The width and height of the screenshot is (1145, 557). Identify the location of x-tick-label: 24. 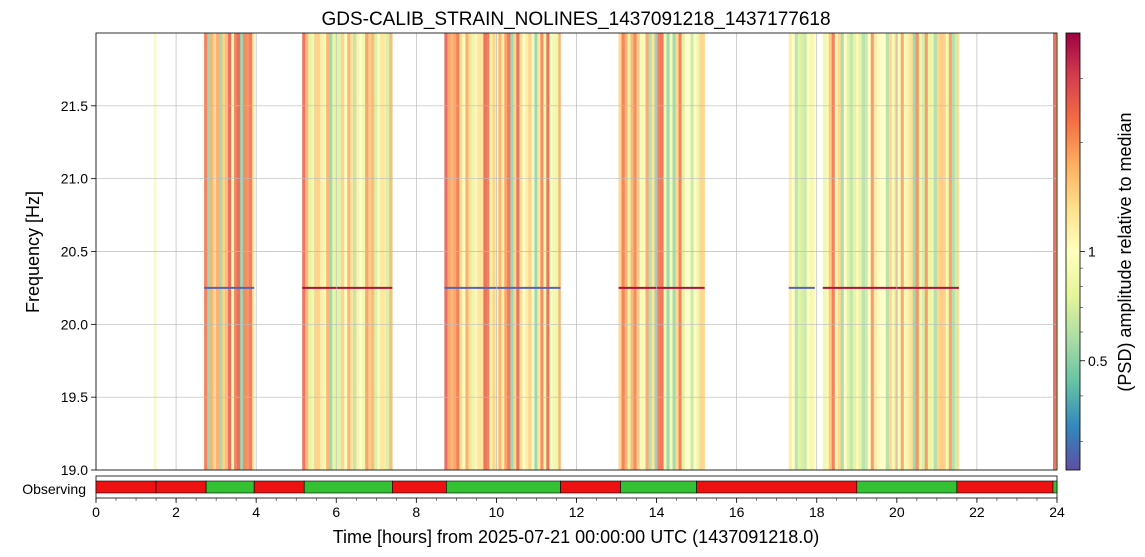
(1057, 512).